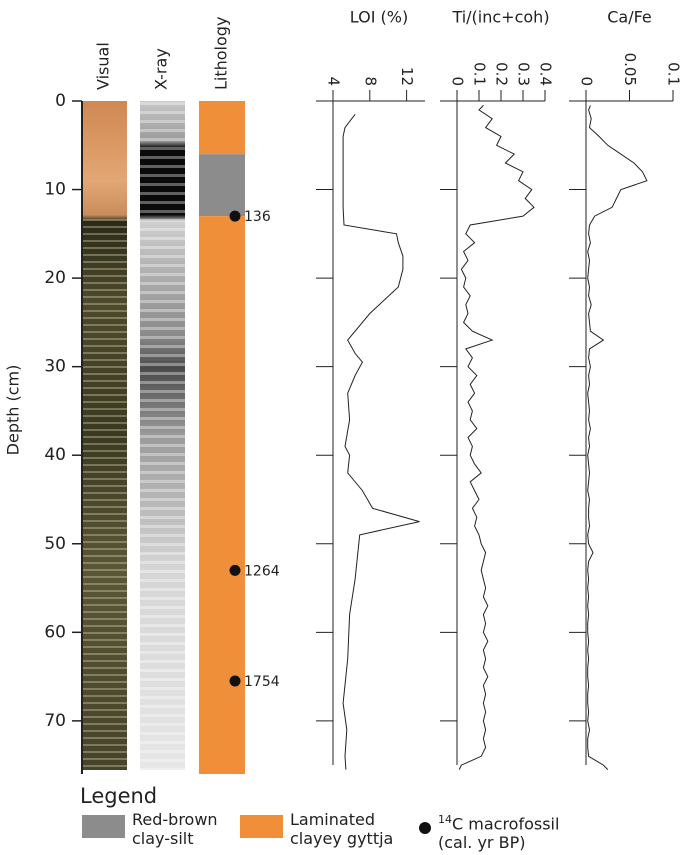  Describe the element at coordinates (630, 69) in the screenshot. I see `x-tick-label: 0.05` at that location.